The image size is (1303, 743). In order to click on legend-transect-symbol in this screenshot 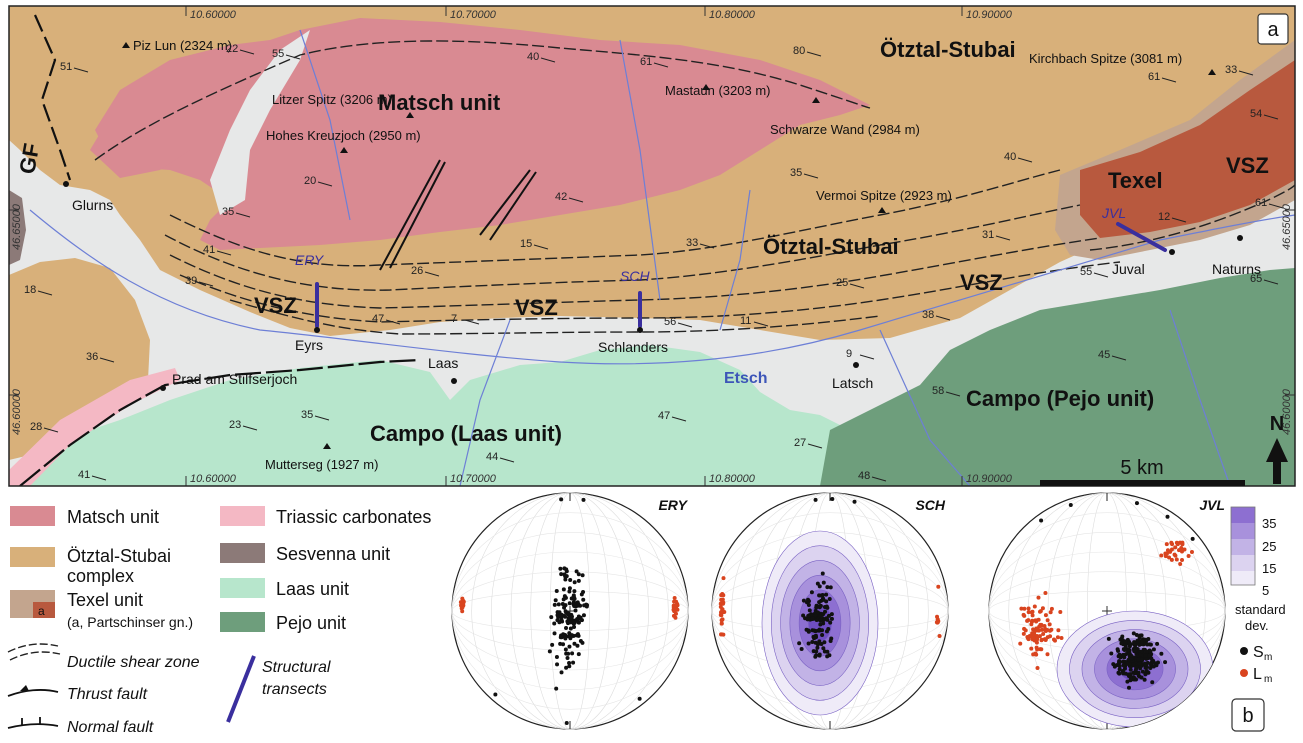, I will do `click(241, 689)`.